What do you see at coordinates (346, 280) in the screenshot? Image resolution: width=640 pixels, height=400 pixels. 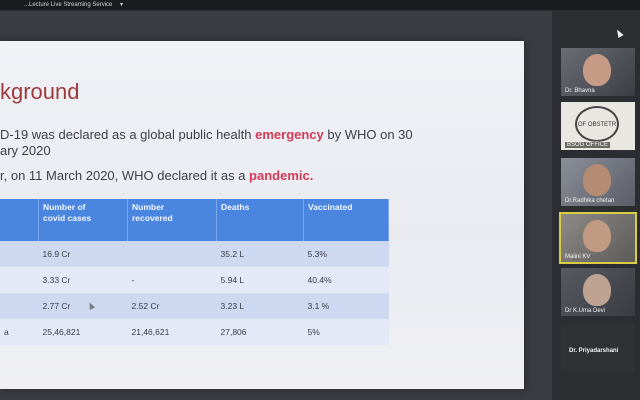 I see `cell-vaccinated: 40.4%` at bounding box center [346, 280].